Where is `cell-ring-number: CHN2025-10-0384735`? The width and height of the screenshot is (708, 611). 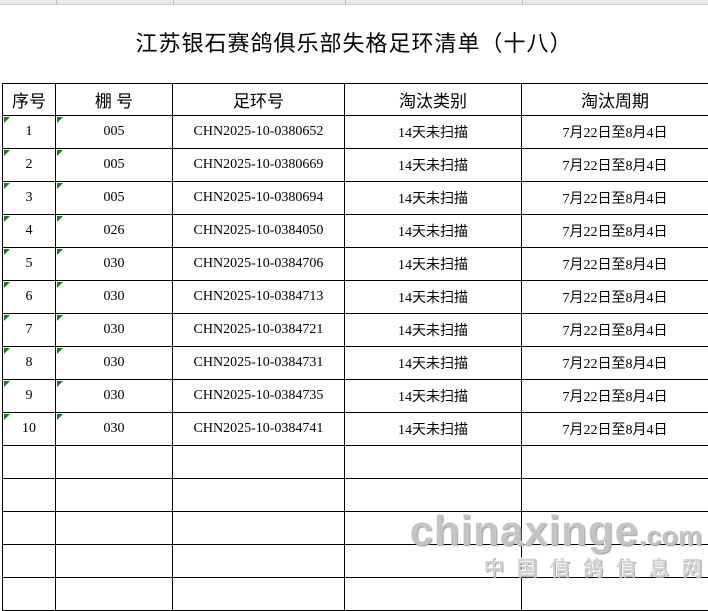 cell-ring-number: CHN2025-10-0384735 is located at coordinates (259, 396).